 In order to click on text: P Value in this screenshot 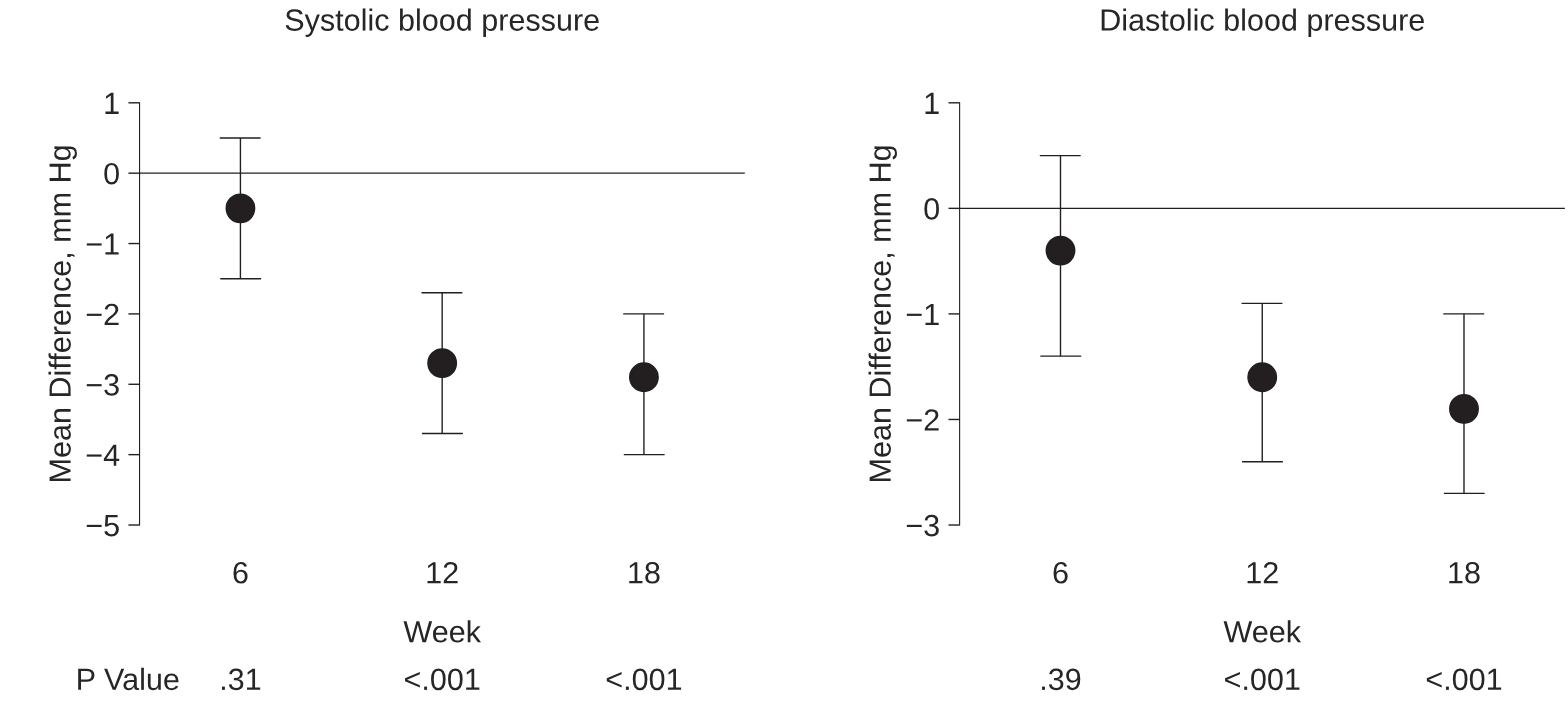, I will do `click(128, 679)`.